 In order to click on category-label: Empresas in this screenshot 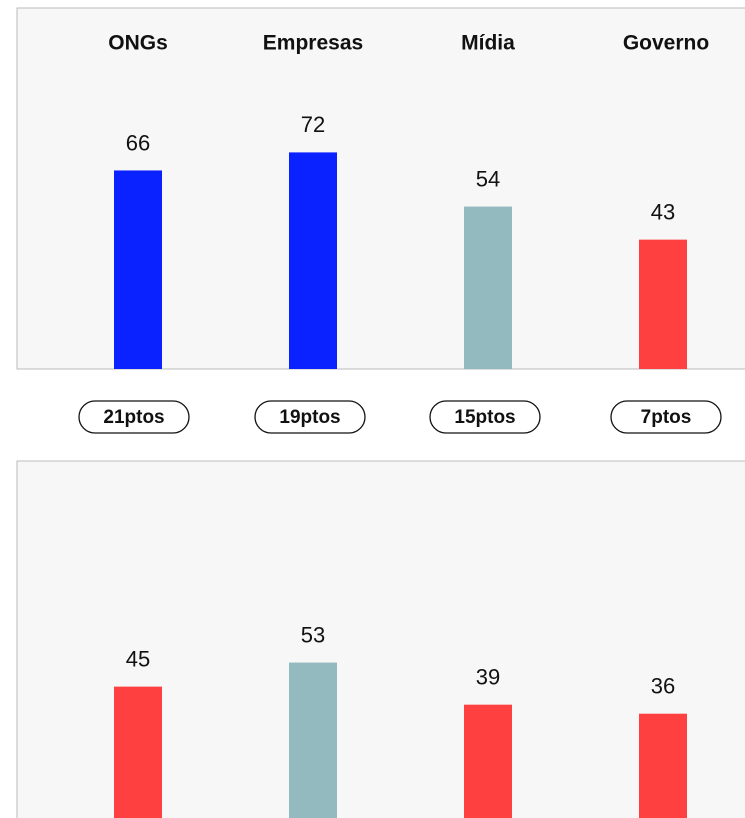, I will do `click(313, 43)`.